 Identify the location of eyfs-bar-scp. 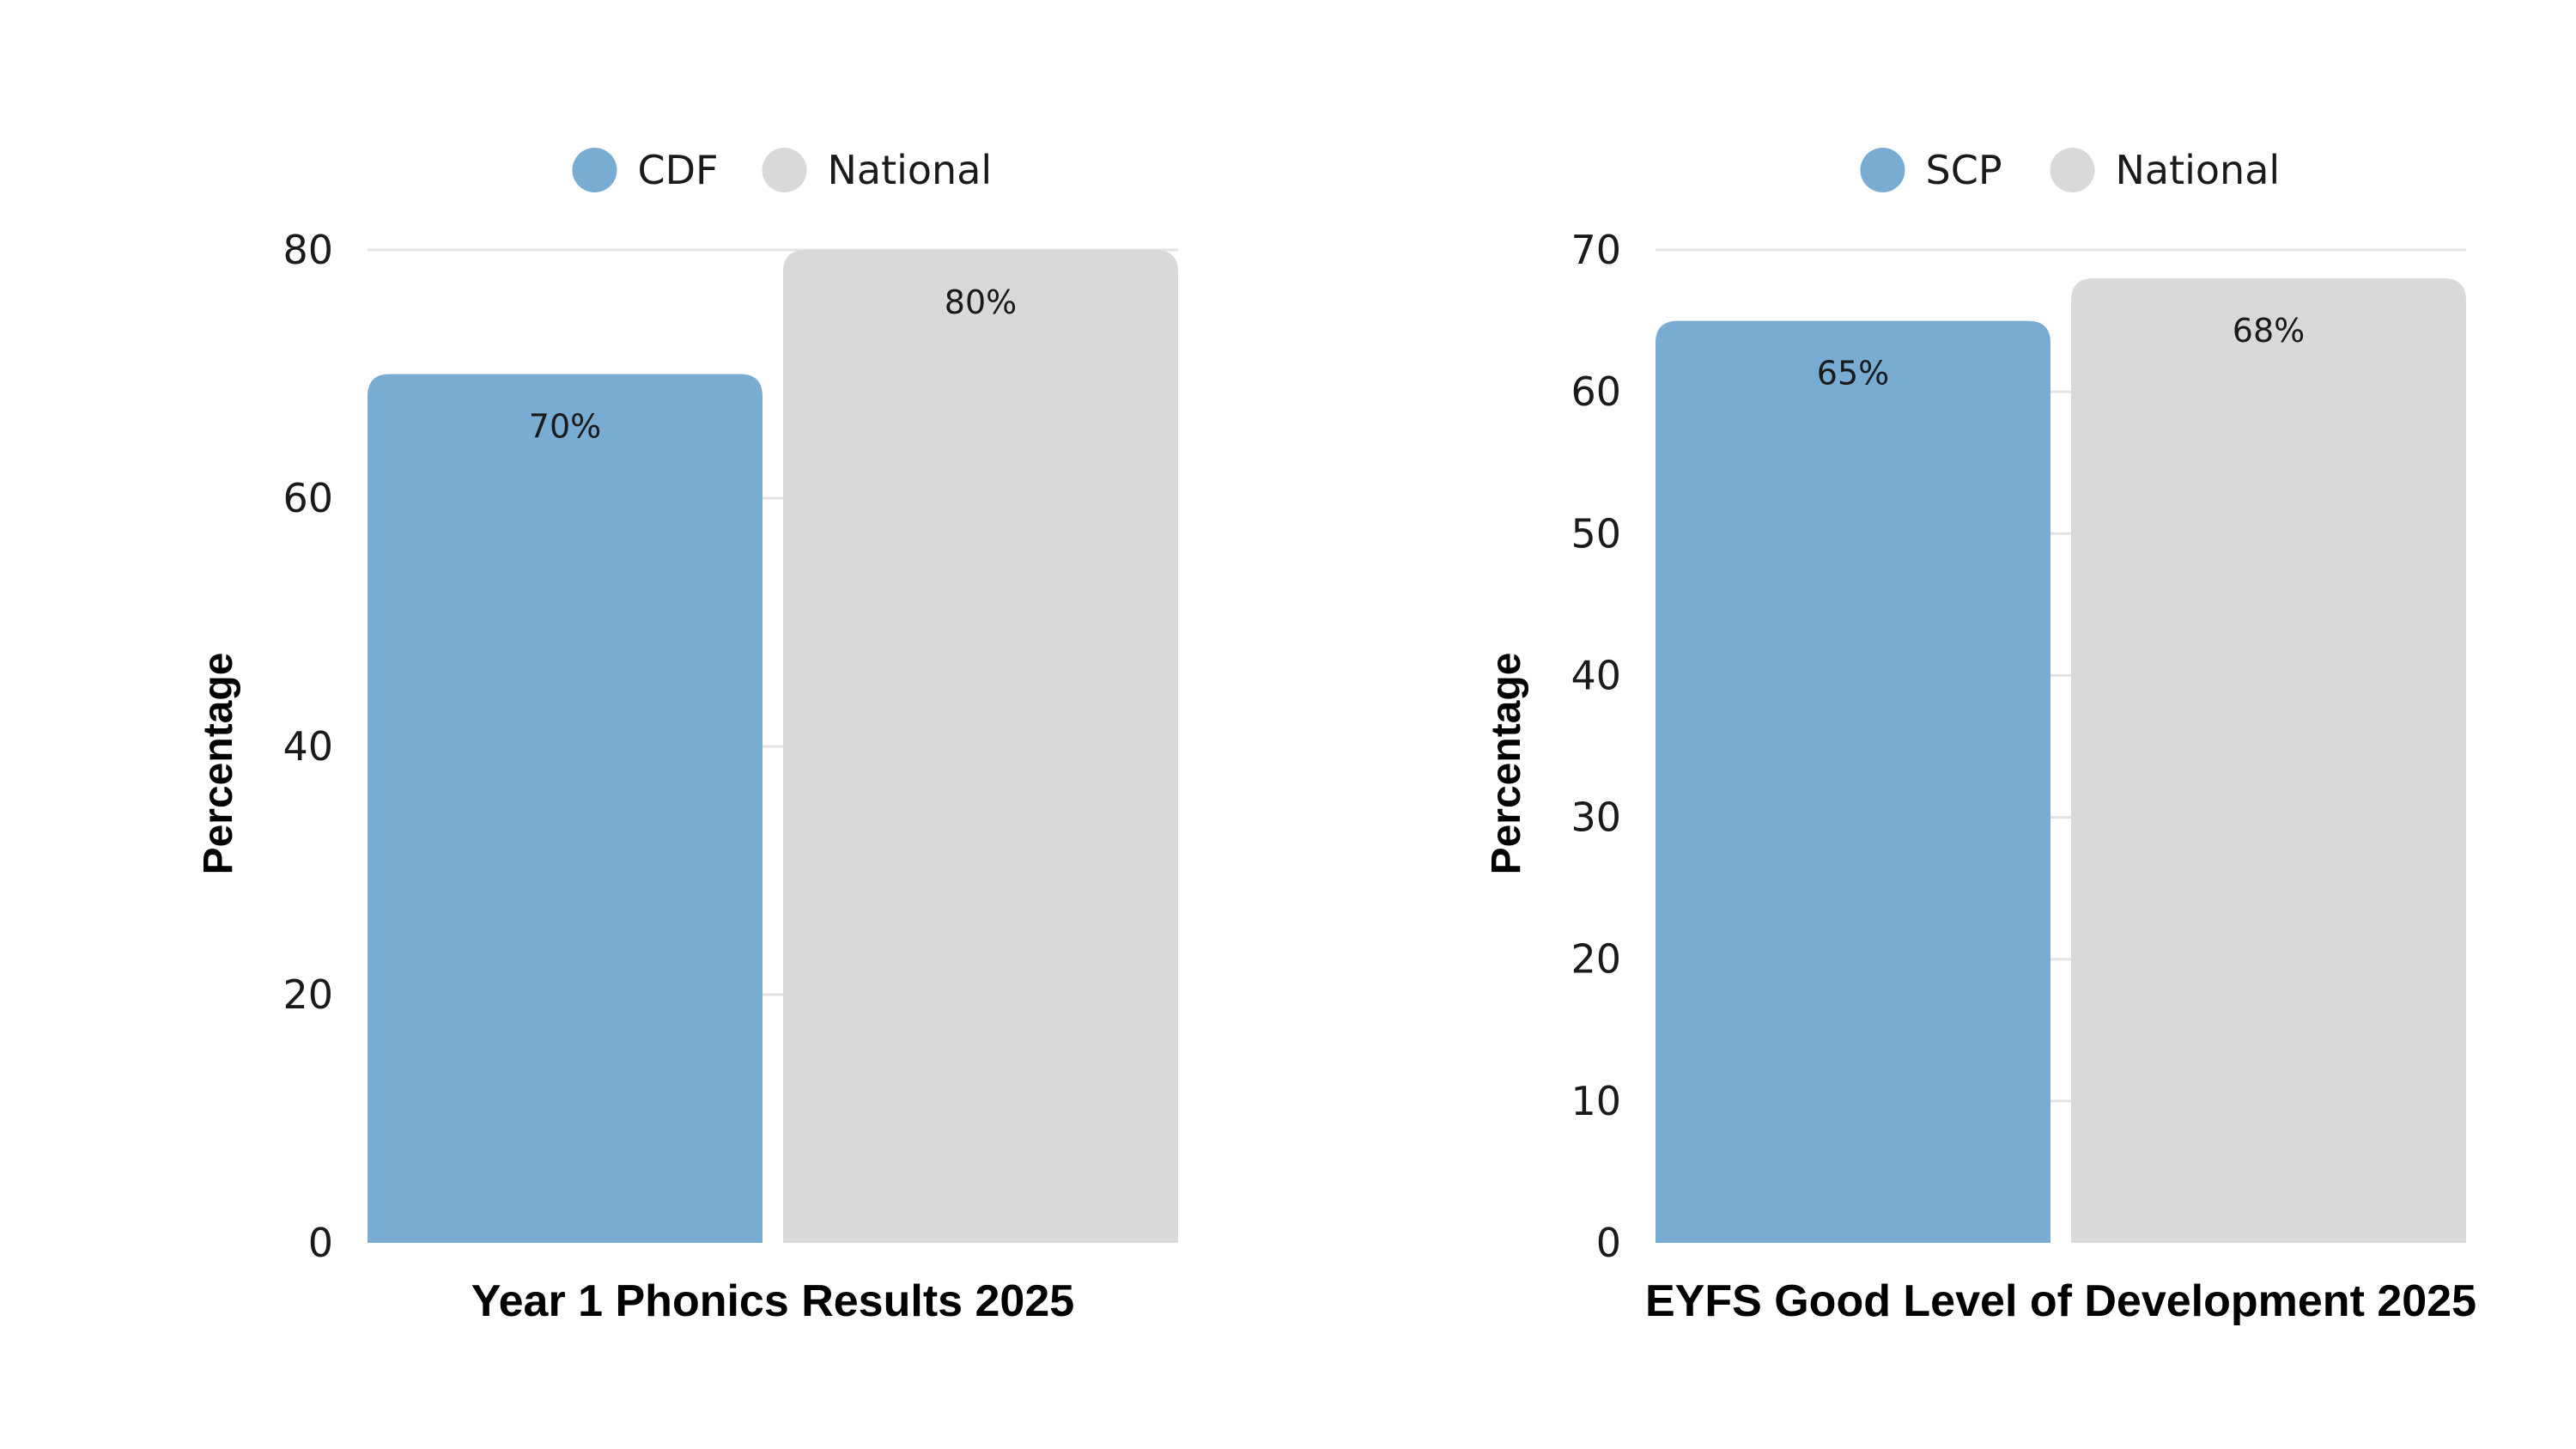
(1853, 782).